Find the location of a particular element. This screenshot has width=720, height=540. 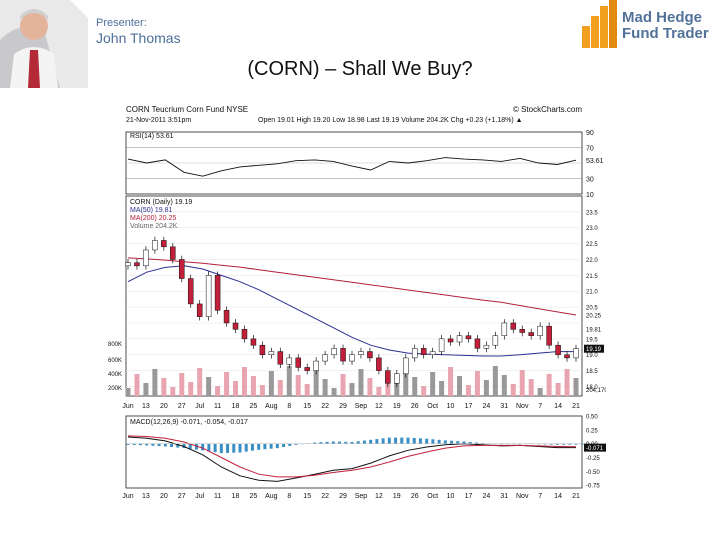

presenter-block: Presenter: John Thomas is located at coordinates (138, 31).